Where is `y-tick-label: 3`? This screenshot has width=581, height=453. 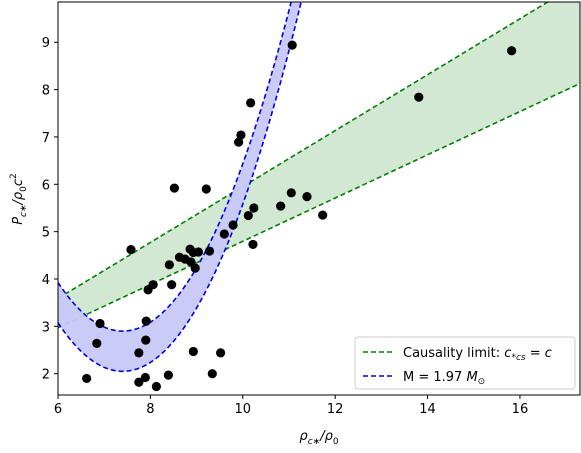
y-tick-label: 3 is located at coordinates (46, 327).